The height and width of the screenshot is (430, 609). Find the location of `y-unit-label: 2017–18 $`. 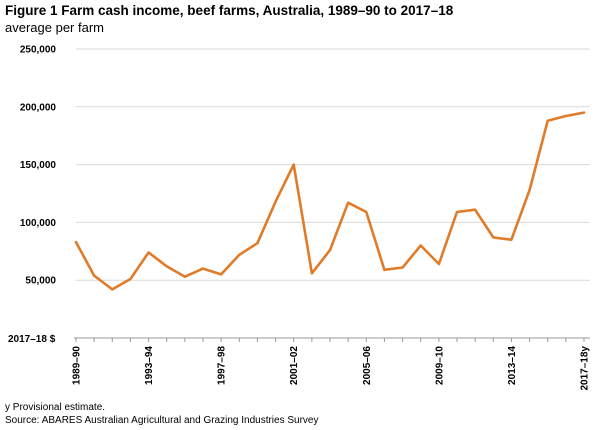

y-unit-label: 2017–18 $ is located at coordinates (32, 339).